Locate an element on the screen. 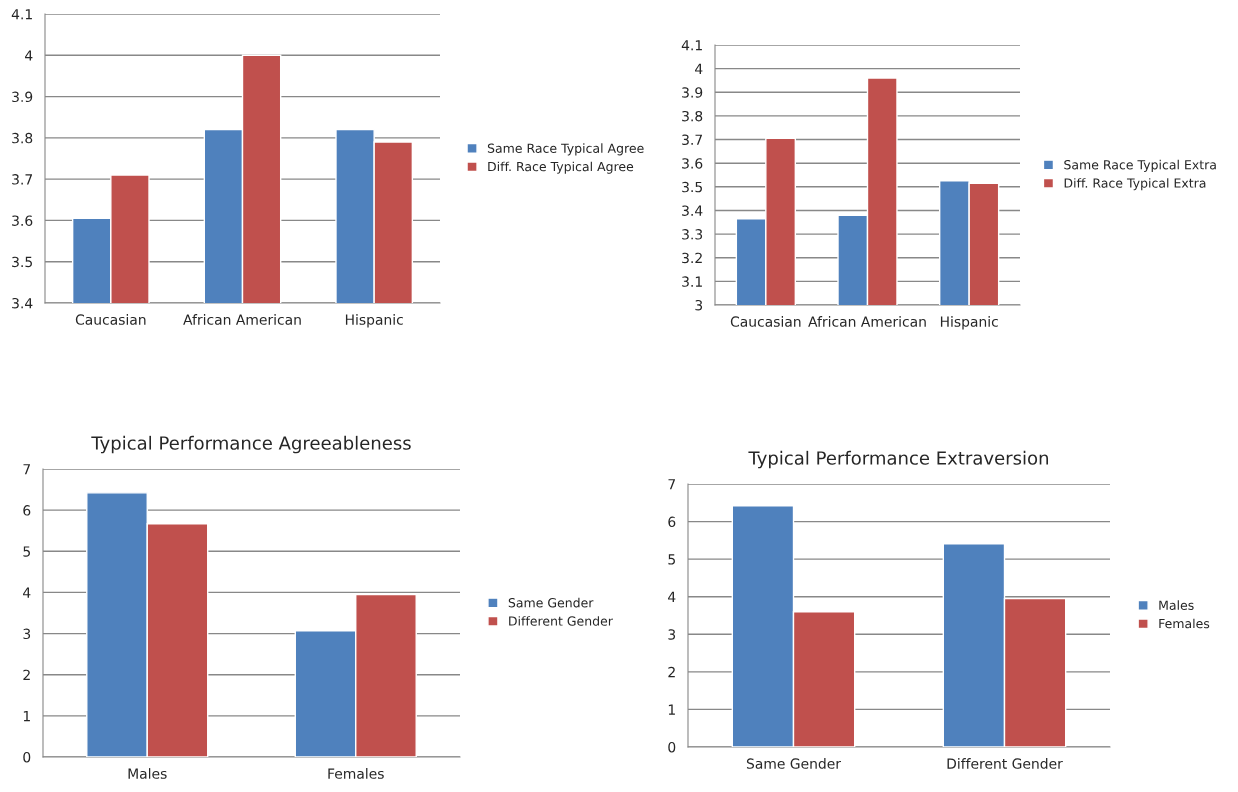 This screenshot has height=792, width=1238. y-tick-label: 3.1 is located at coordinates (692, 281).